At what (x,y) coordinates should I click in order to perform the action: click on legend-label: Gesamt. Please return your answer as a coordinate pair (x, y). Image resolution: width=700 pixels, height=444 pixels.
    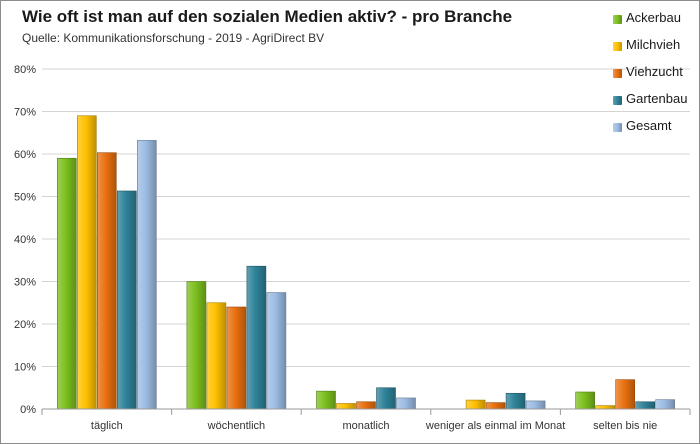
    Looking at the image, I should click on (649, 125).